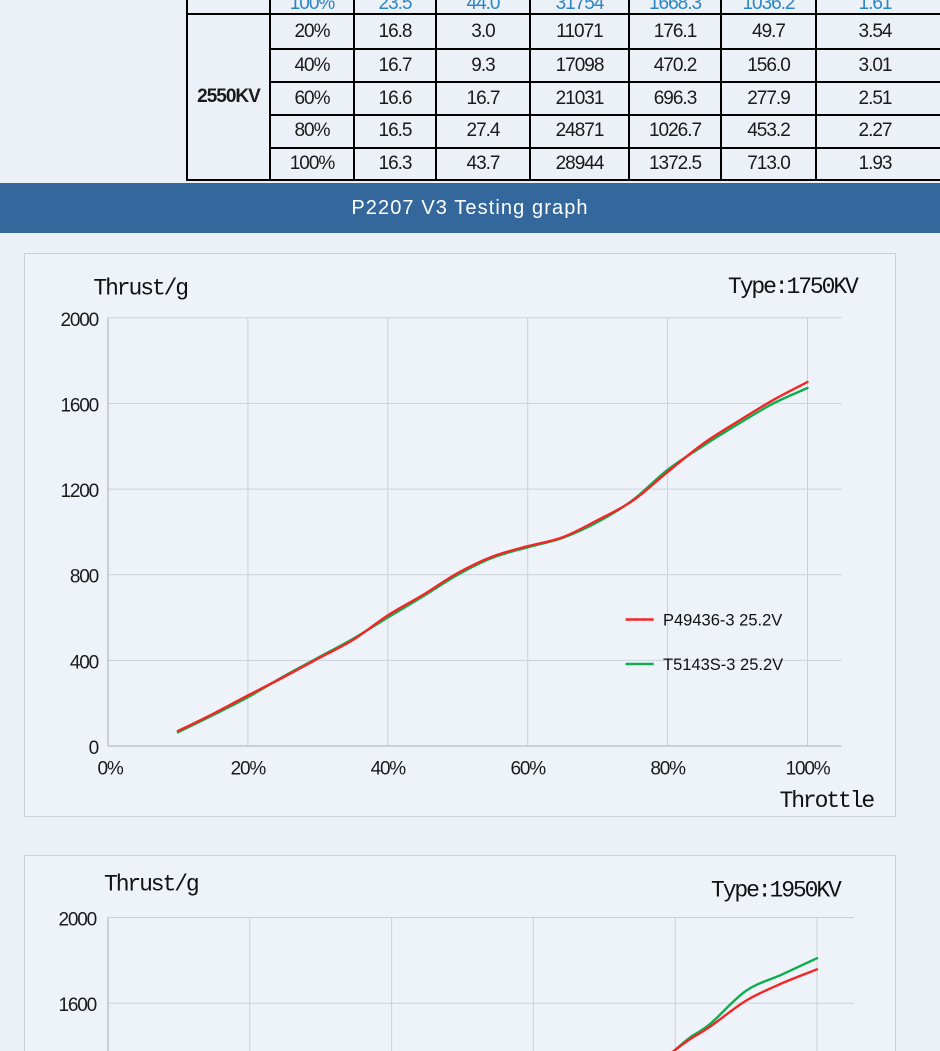 The height and width of the screenshot is (1051, 940). Describe the element at coordinates (249, 769) in the screenshot. I see `svg-text: 20%` at that location.